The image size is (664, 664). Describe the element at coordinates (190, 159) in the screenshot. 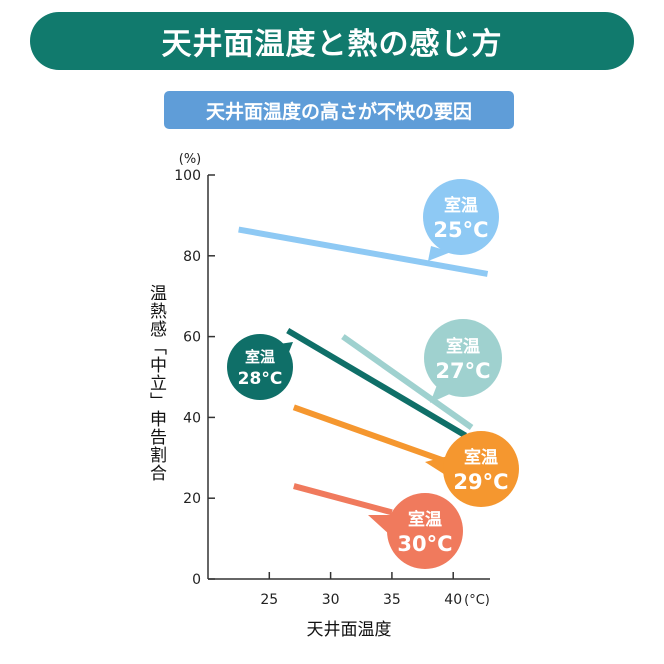

I see `y-unit-label: (%)` at that location.